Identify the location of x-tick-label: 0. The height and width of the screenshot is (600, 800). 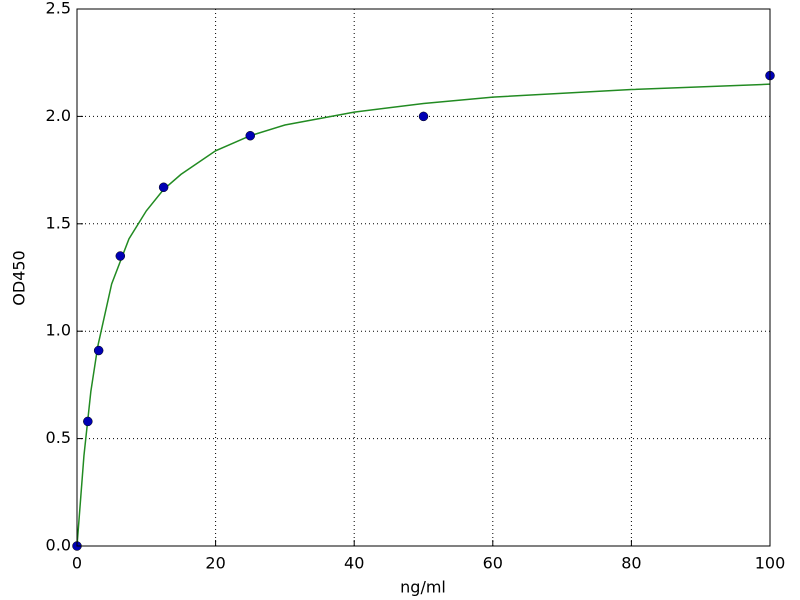
(77, 563).